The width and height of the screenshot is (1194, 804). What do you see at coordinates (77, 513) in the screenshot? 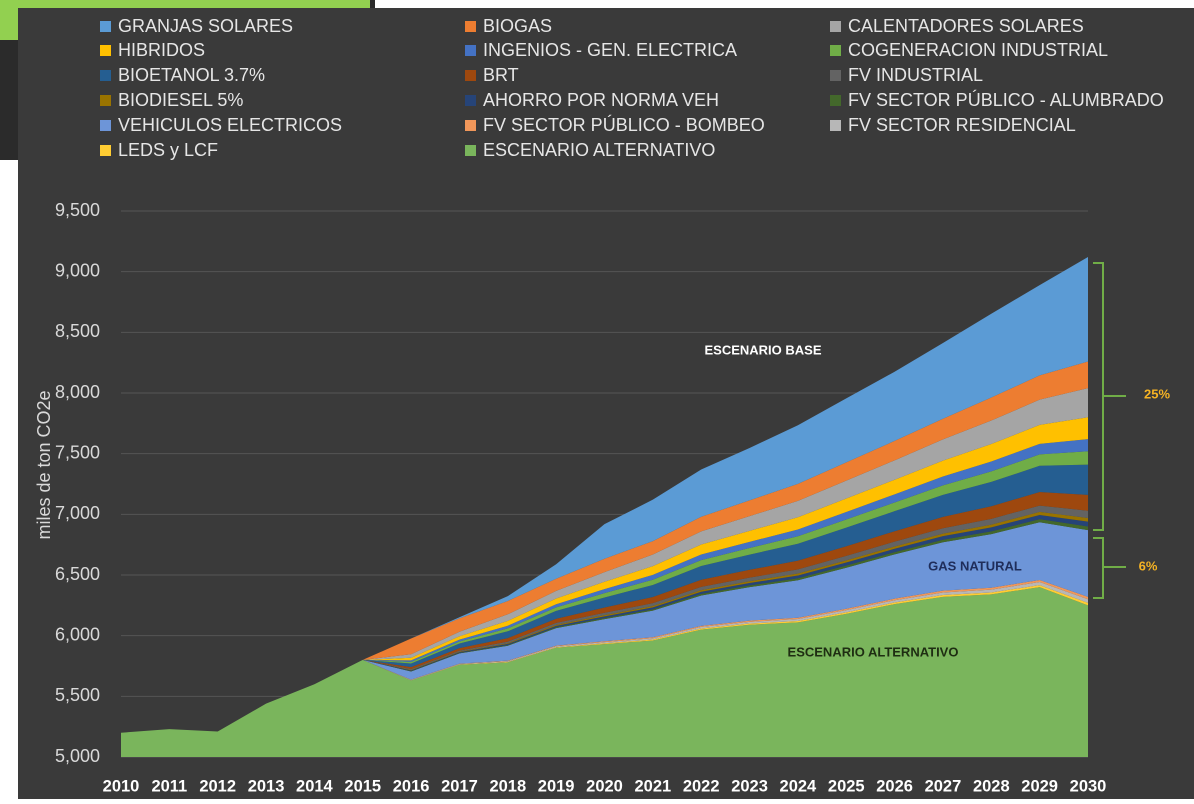
I see `y-tick-label: 7,000` at bounding box center [77, 513].